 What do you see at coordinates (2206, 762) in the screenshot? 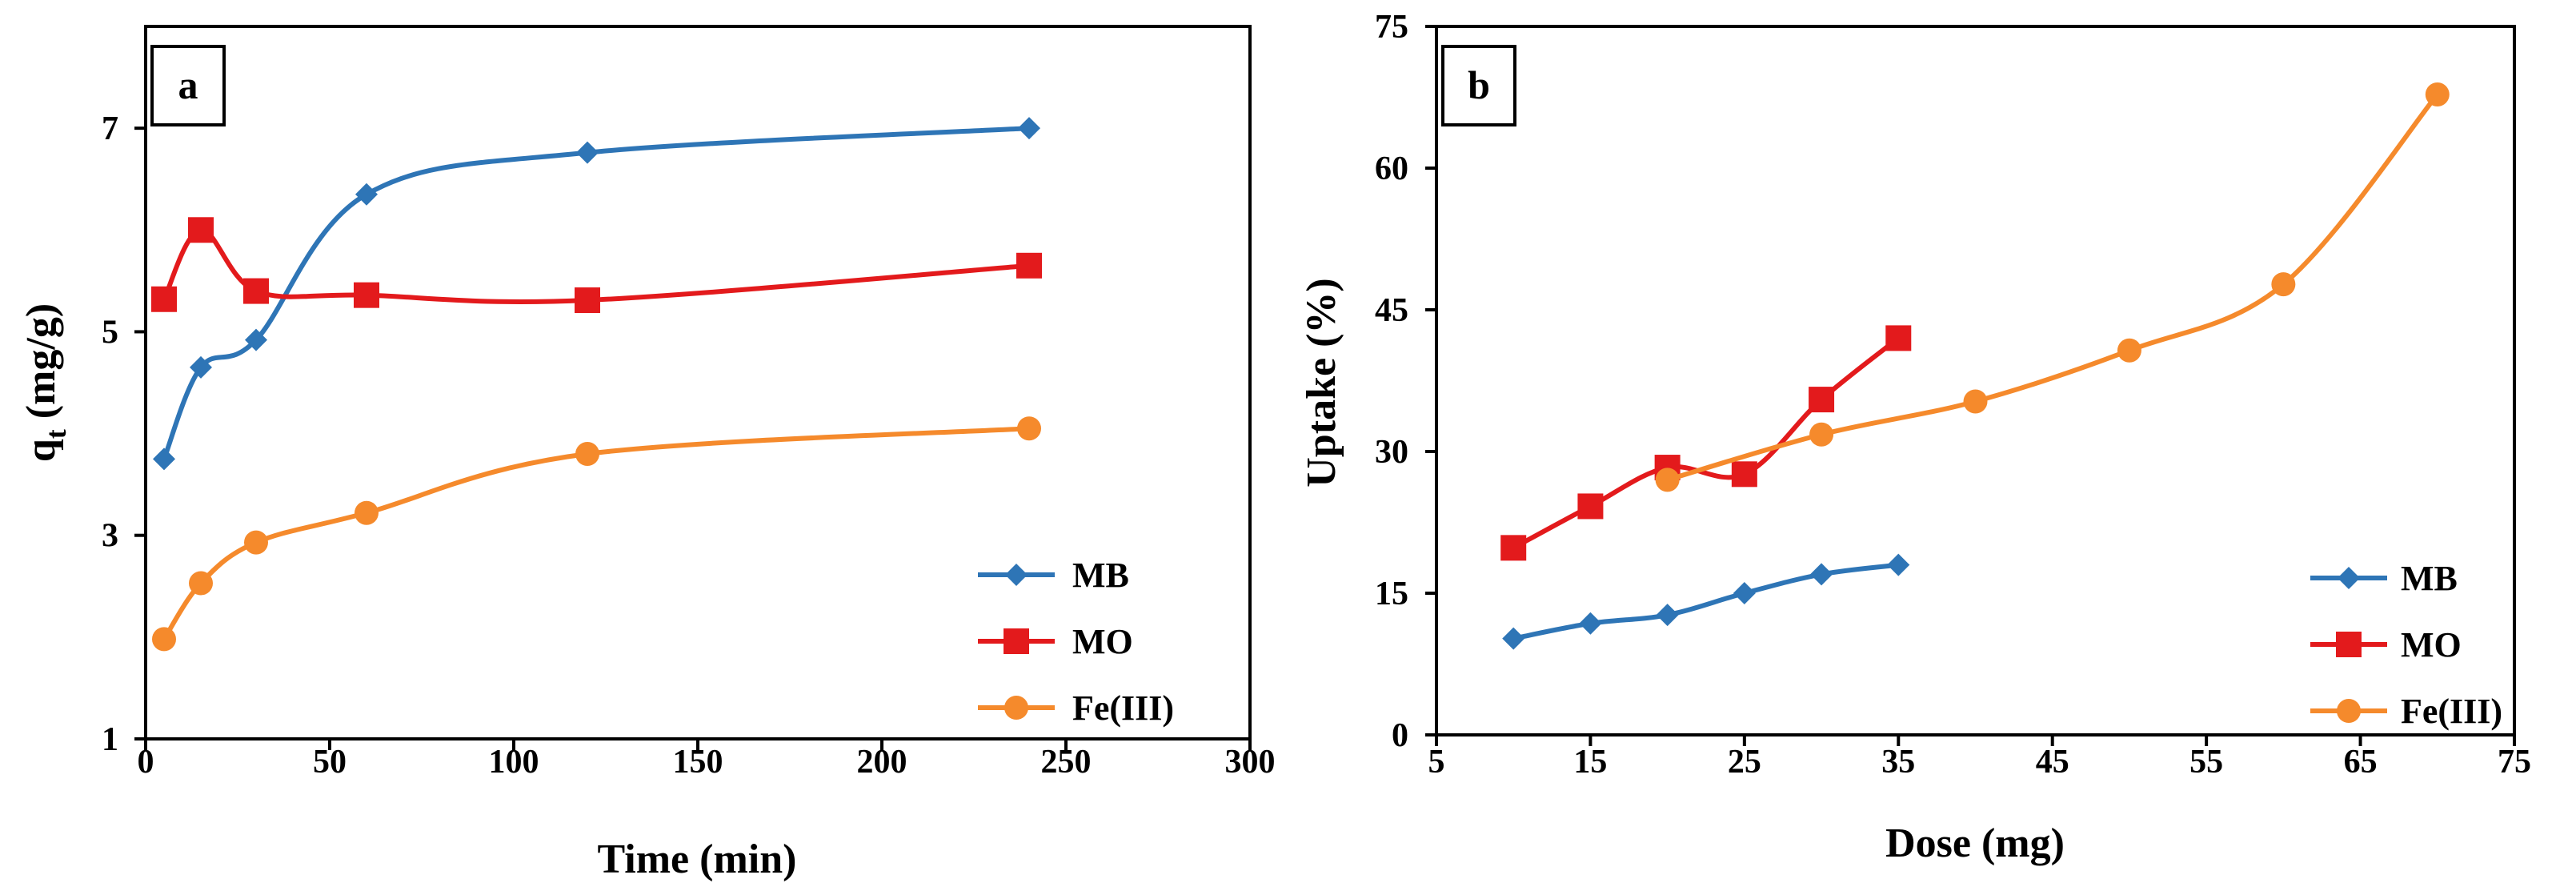
I see `chart-b-x-tick-label: 55` at bounding box center [2206, 762].